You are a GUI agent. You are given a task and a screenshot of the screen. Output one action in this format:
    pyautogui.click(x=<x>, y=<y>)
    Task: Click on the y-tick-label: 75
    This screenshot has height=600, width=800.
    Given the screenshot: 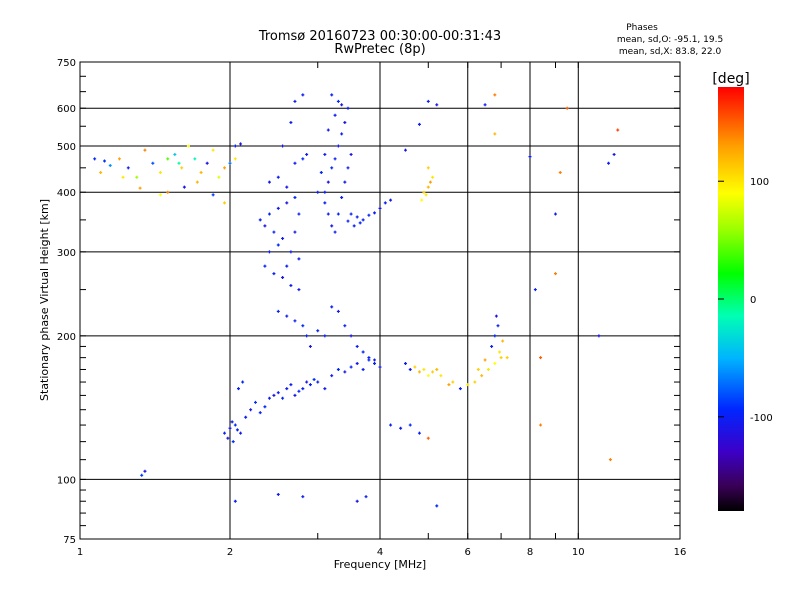 What is the action you would take?
    pyautogui.click(x=69, y=540)
    